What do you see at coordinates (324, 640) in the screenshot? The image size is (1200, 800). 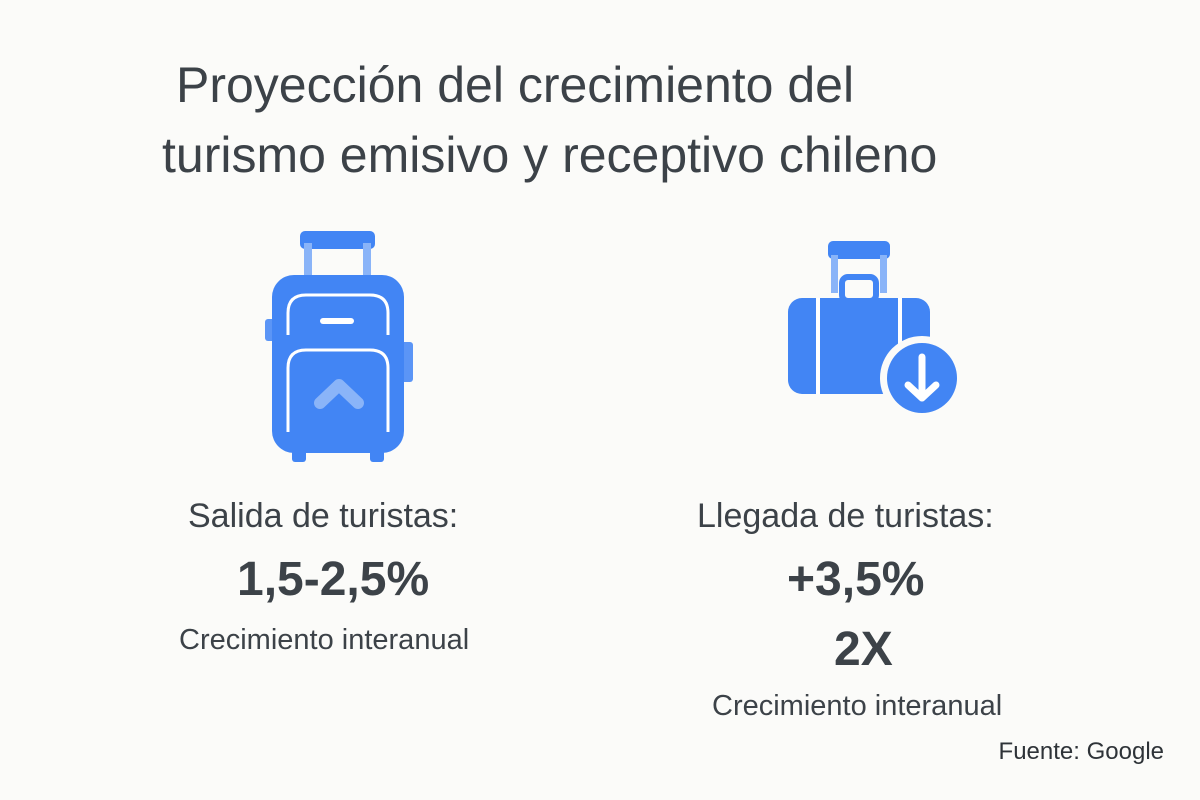 I see `outbound-caption: Crecimiento interanual` at bounding box center [324, 640].